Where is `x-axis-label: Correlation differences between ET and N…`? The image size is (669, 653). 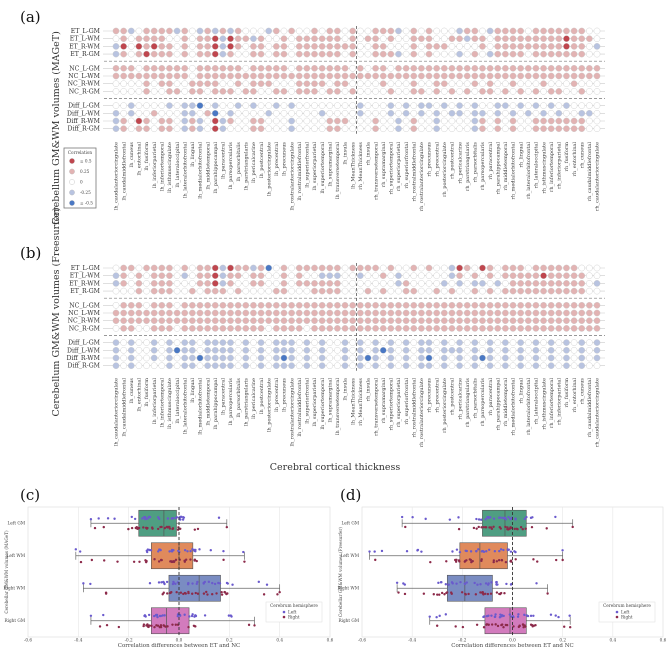 x-axis-label: Correlation differences between ET and N… is located at coordinates (512, 646).